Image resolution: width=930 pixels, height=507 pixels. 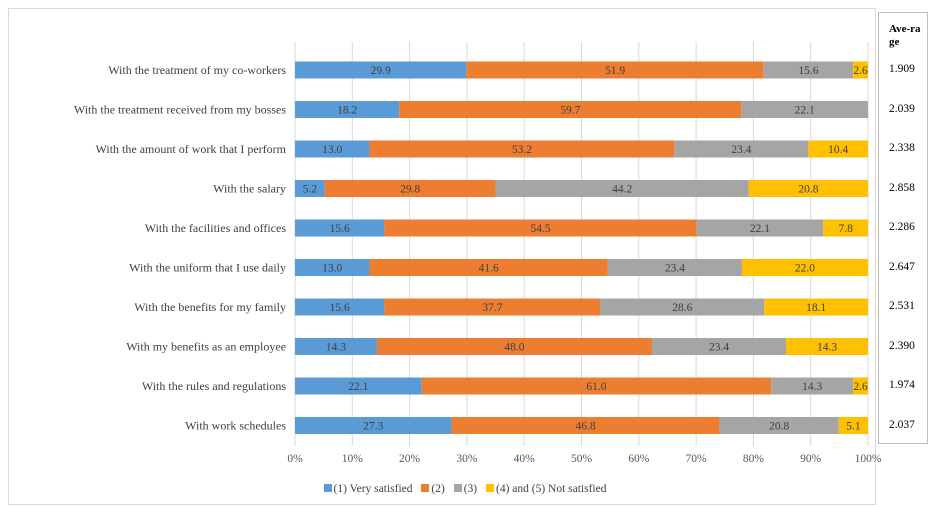 I want to click on average-value: 2.647, so click(x=902, y=266).